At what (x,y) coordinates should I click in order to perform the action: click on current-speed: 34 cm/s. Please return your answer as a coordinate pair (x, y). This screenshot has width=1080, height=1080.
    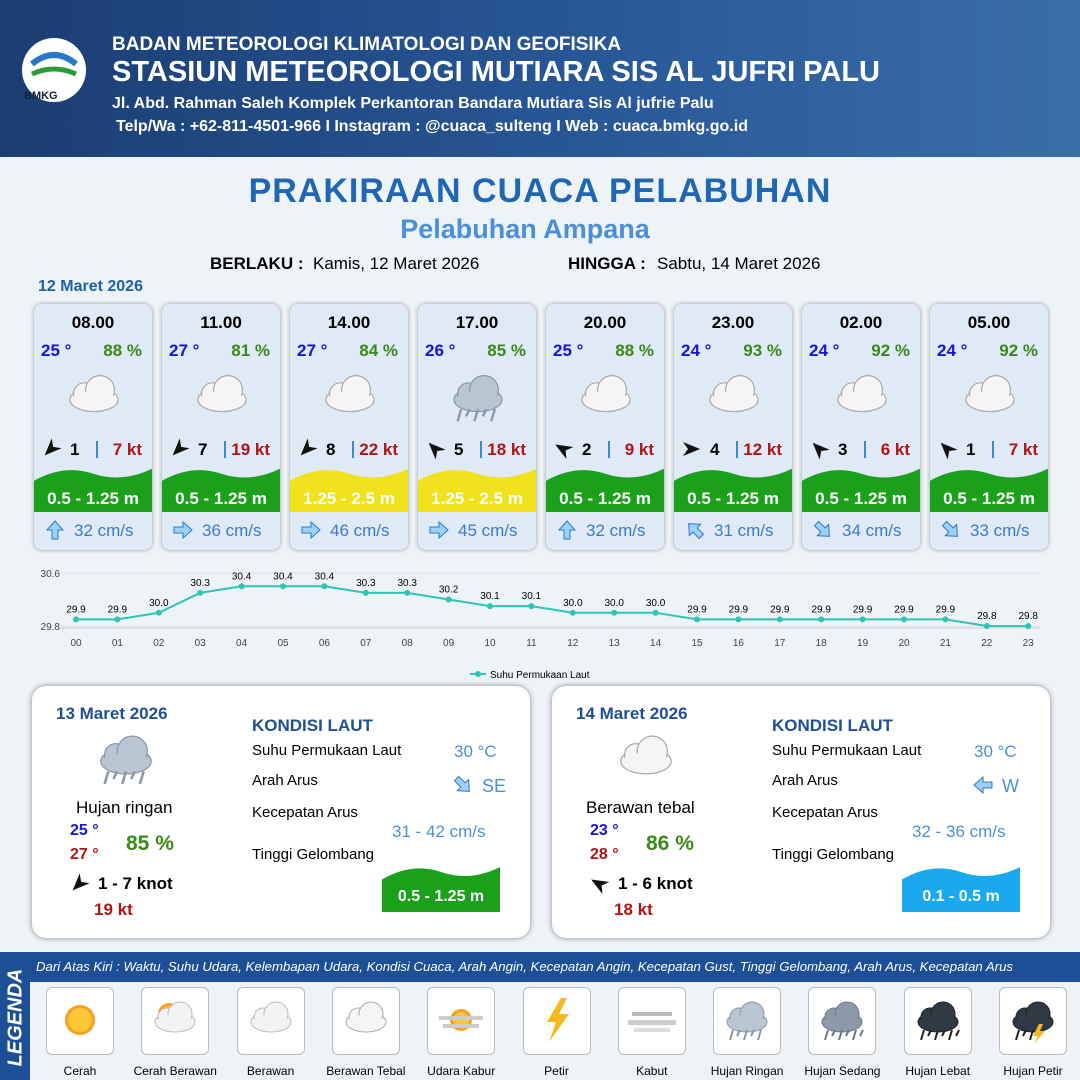
    Looking at the image, I should click on (872, 530).